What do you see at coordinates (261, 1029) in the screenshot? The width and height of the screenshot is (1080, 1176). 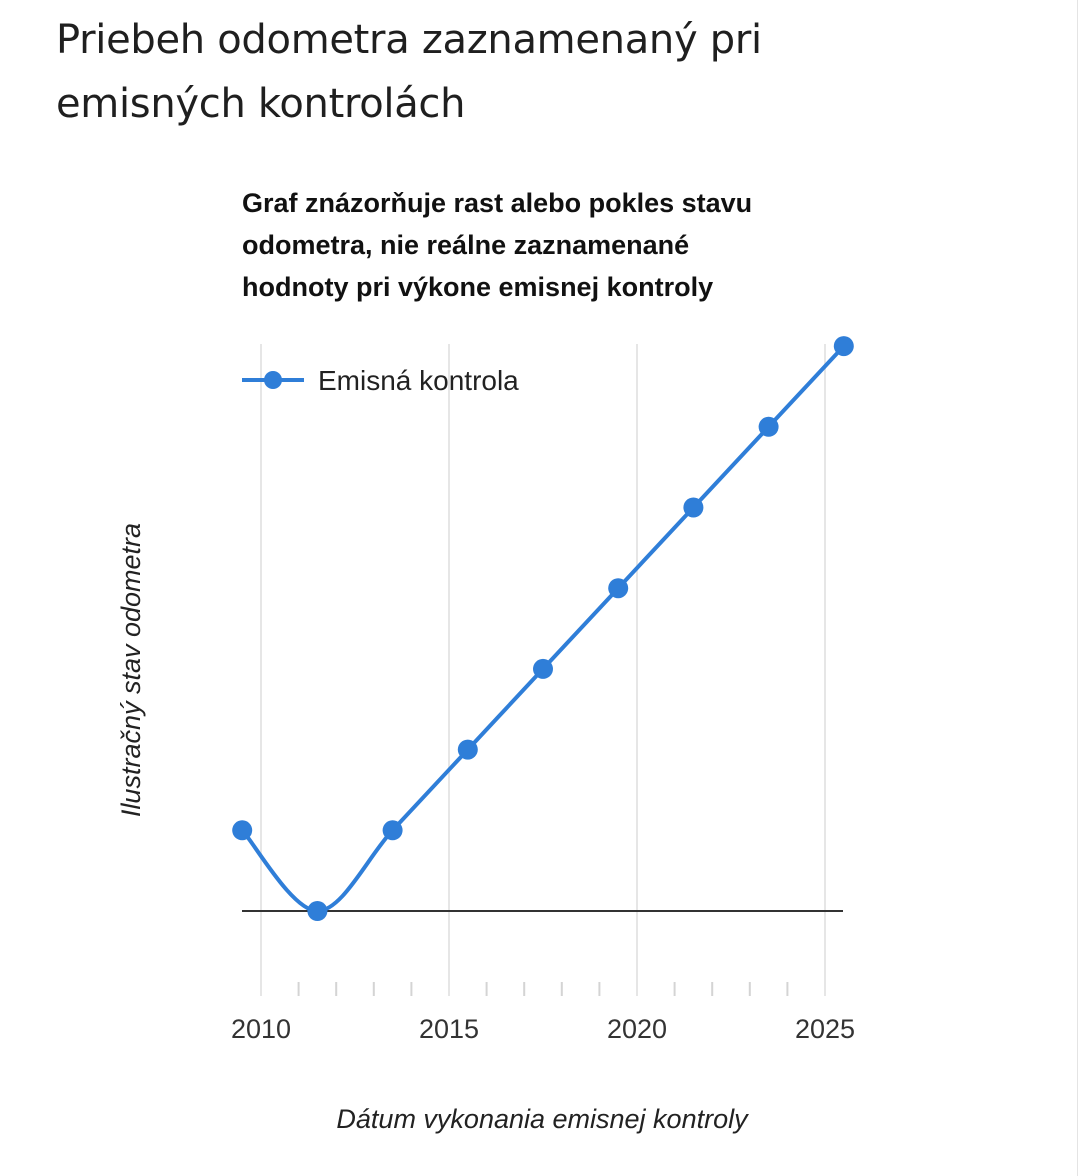 I see `x-tick-label-2010: 2010` at bounding box center [261, 1029].